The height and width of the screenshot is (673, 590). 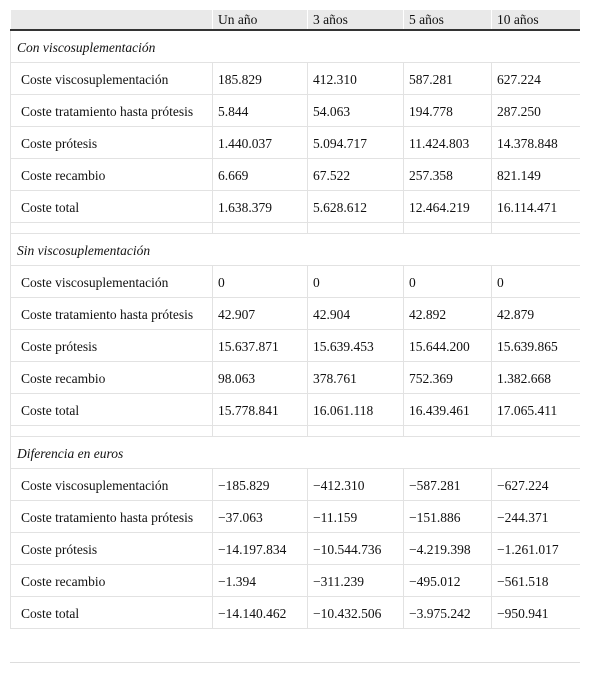 I want to click on value-cell: −4.219.398, so click(x=447, y=548).